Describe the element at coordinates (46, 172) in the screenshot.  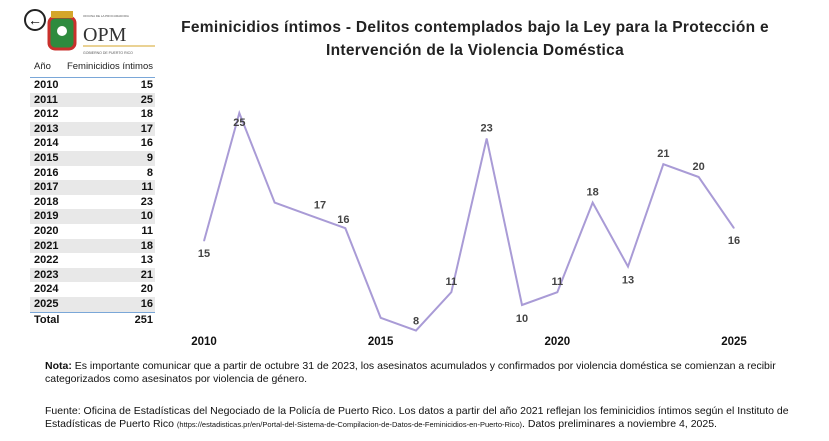
I see `row-year: 2016` at that location.